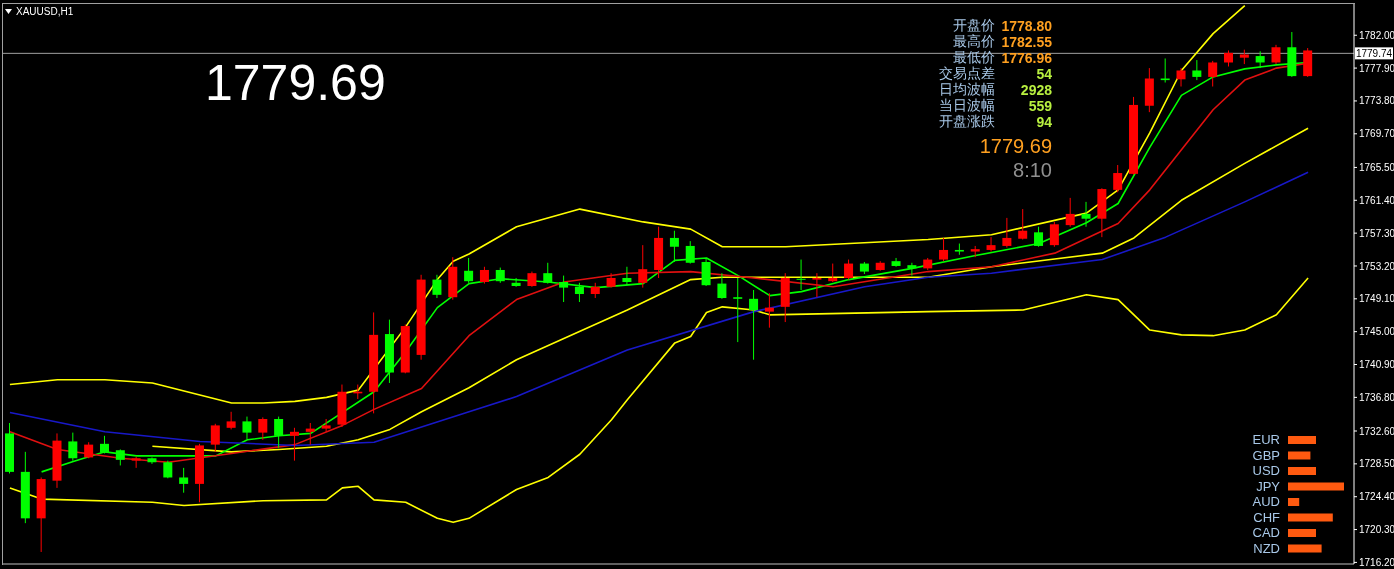 This screenshot has height=569, width=1394. What do you see at coordinates (1266, 533) in the screenshot?
I see `y-tick-label: CAD` at bounding box center [1266, 533].